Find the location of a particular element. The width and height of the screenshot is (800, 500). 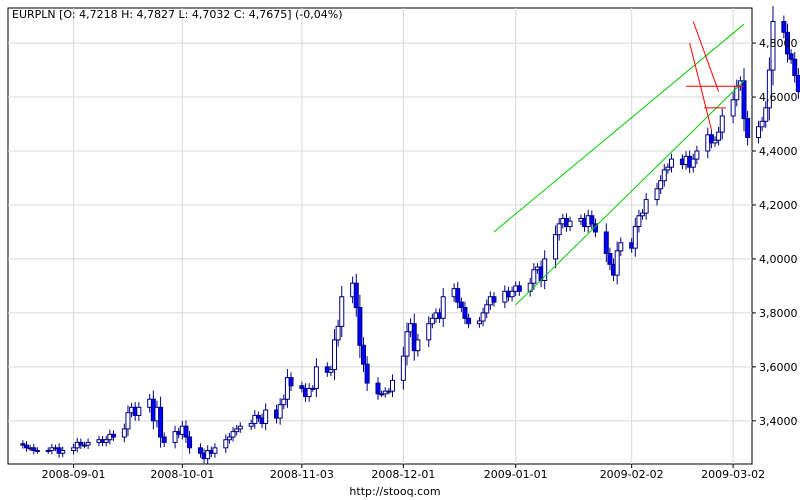

x-tick-label: 2008-10-01 is located at coordinates (182, 474).